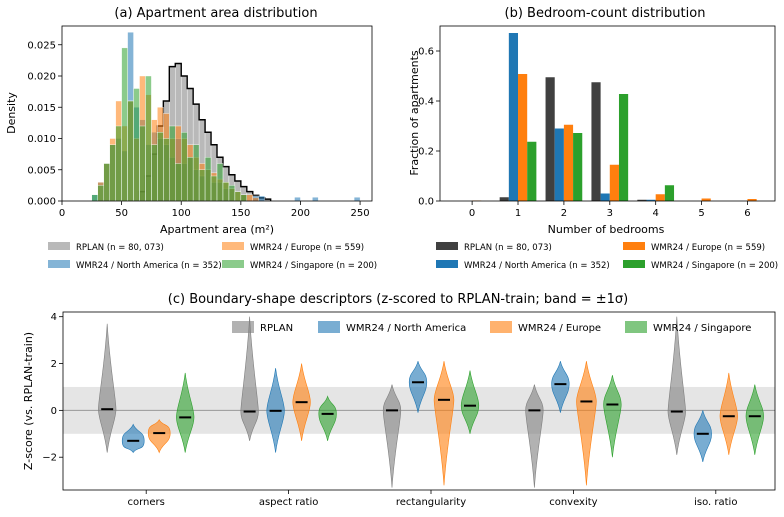  Describe the element at coordinates (559, 328) in the screenshot. I see `panel-c-legend-label: WMR24 / Europe` at that location.